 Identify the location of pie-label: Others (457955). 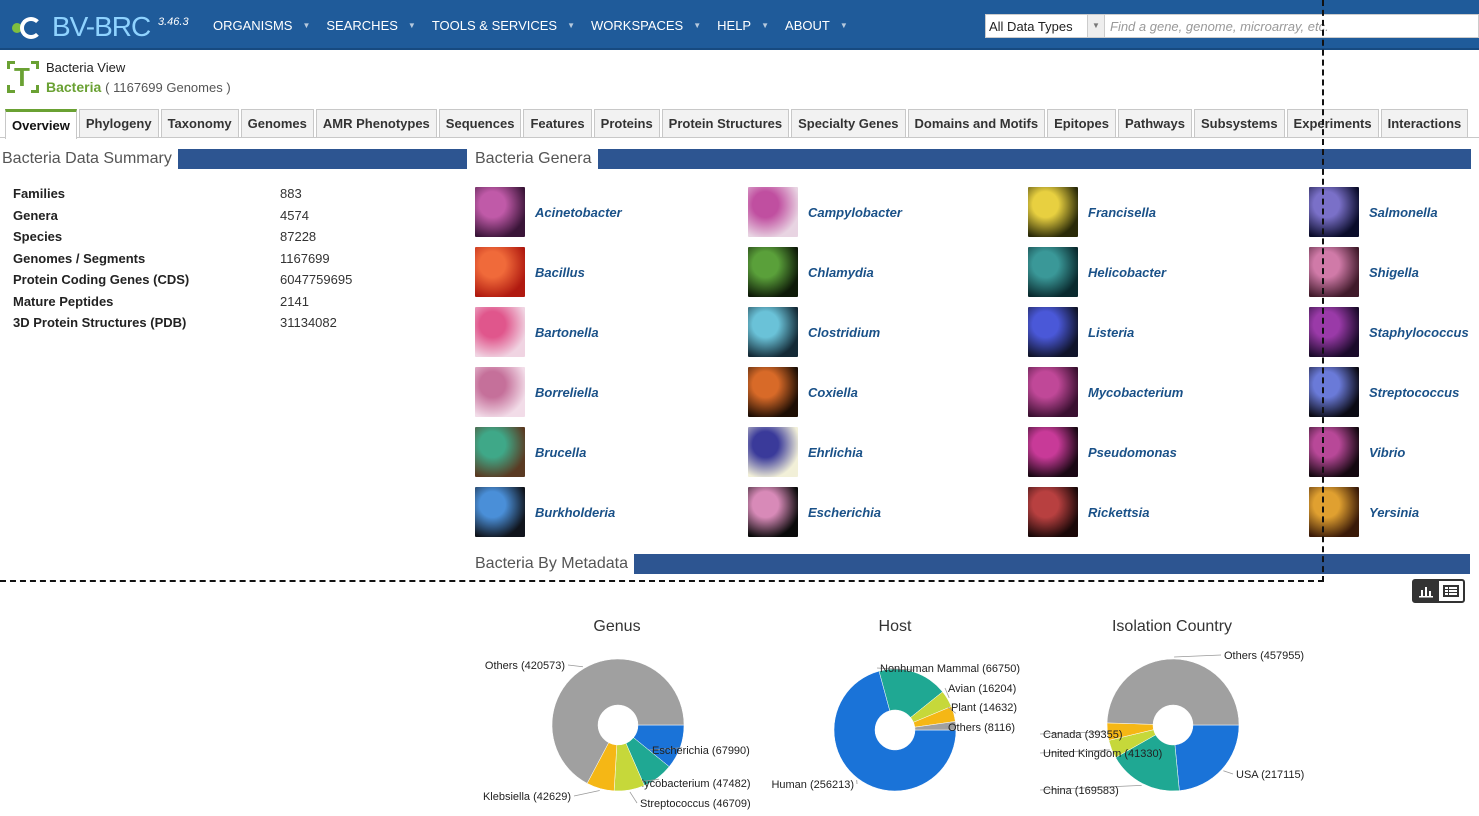
(1264, 656).